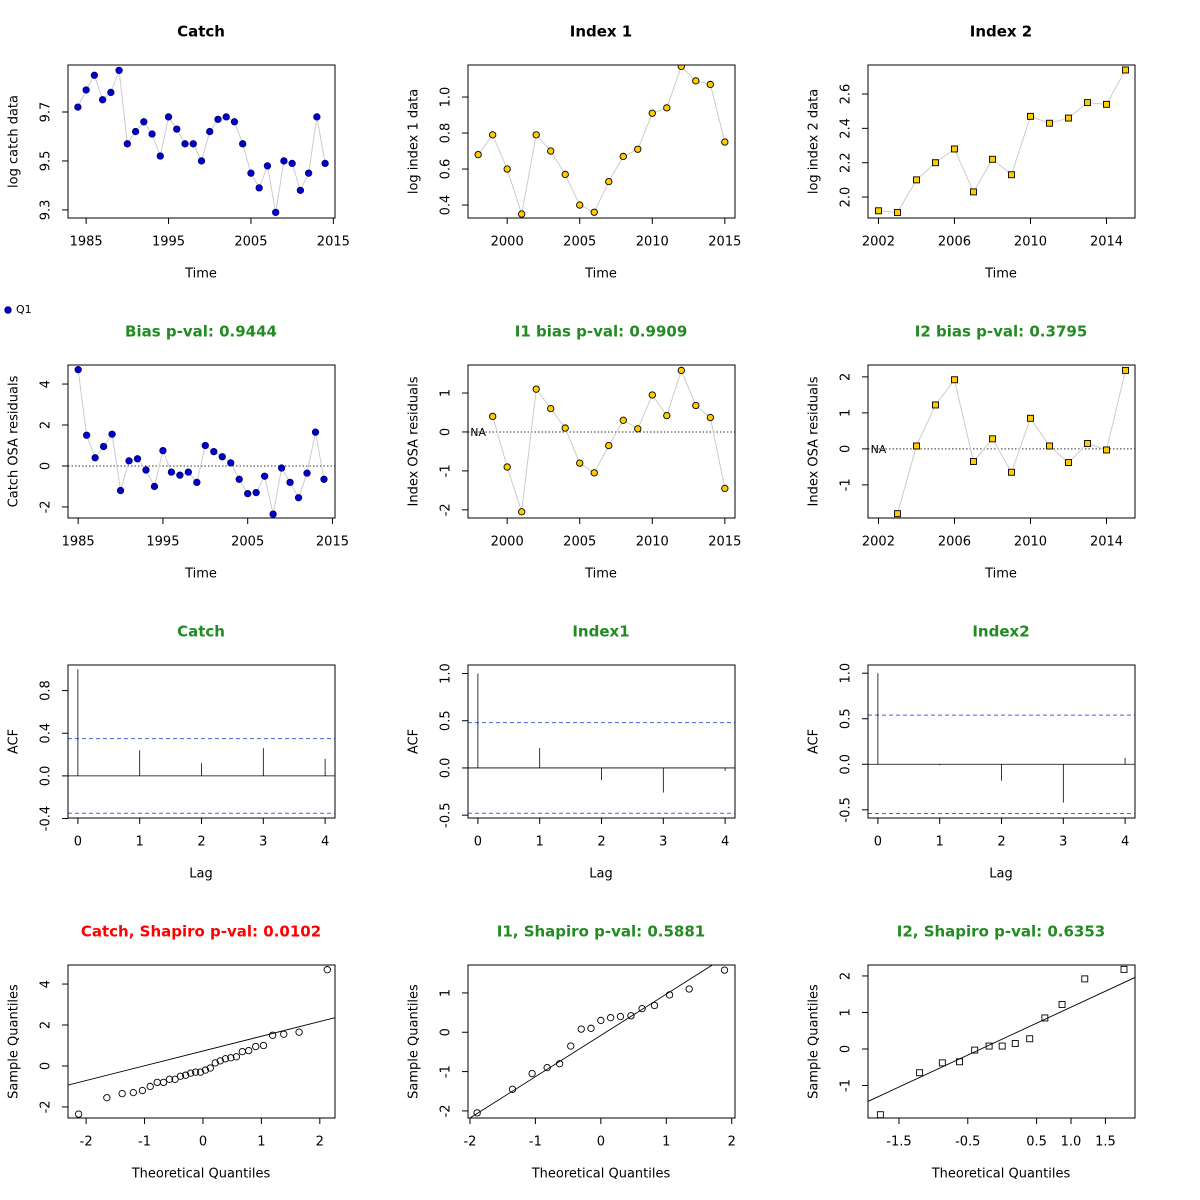  What do you see at coordinates (601, 140) in the screenshot?
I see `series-line` at bounding box center [601, 140].